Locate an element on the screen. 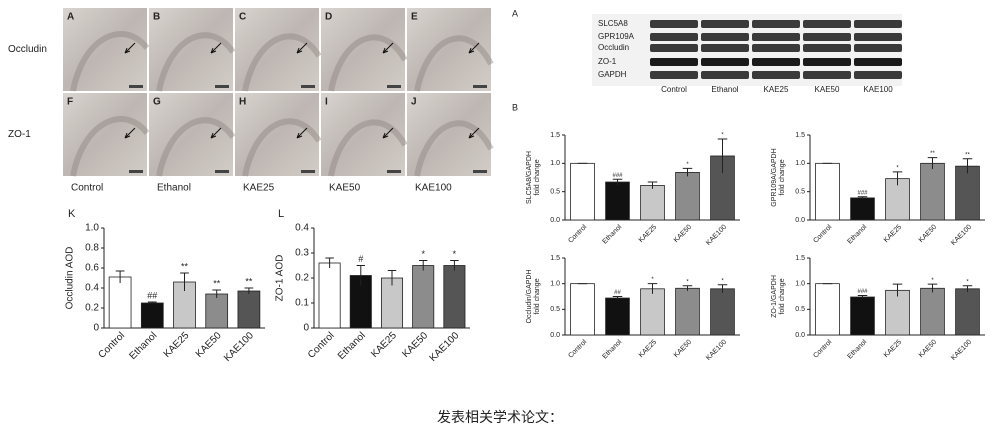  panel-label: D is located at coordinates (328, 17).